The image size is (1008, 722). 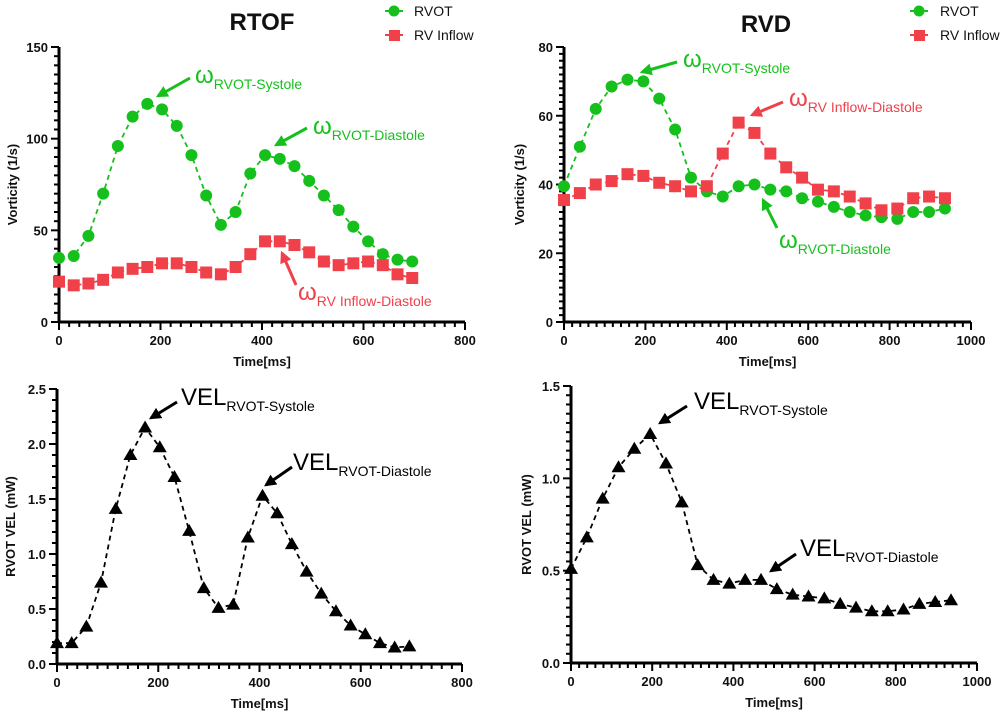 I want to click on annotation-rtof-rv-inflow-diastole: ωRV Inflow-Diastole, so click(x=356, y=279).